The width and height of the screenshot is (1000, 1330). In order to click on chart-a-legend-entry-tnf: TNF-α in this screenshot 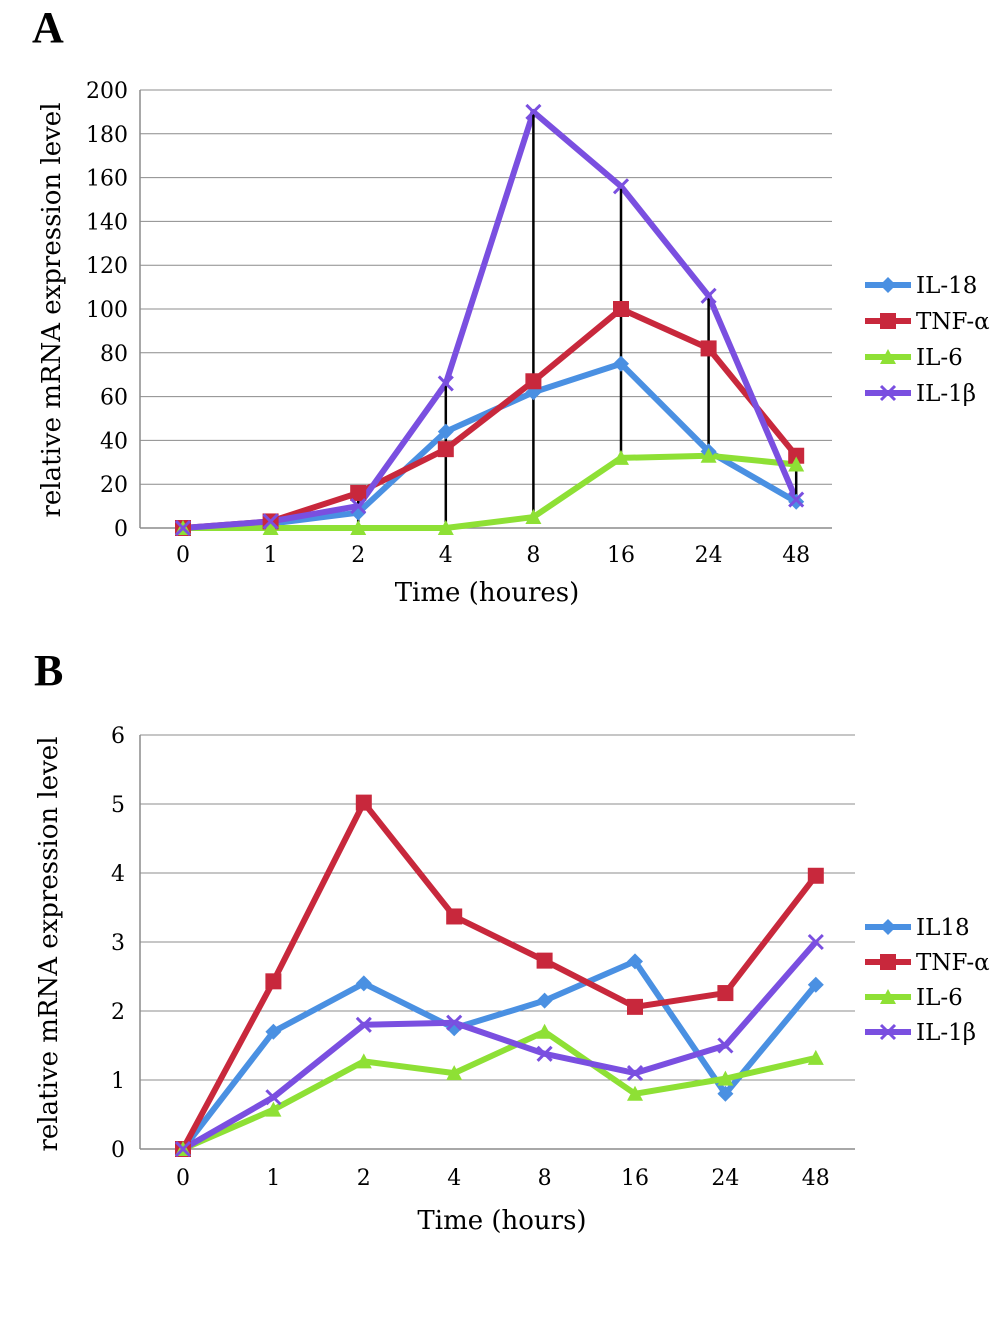, I will do `click(927, 322)`.